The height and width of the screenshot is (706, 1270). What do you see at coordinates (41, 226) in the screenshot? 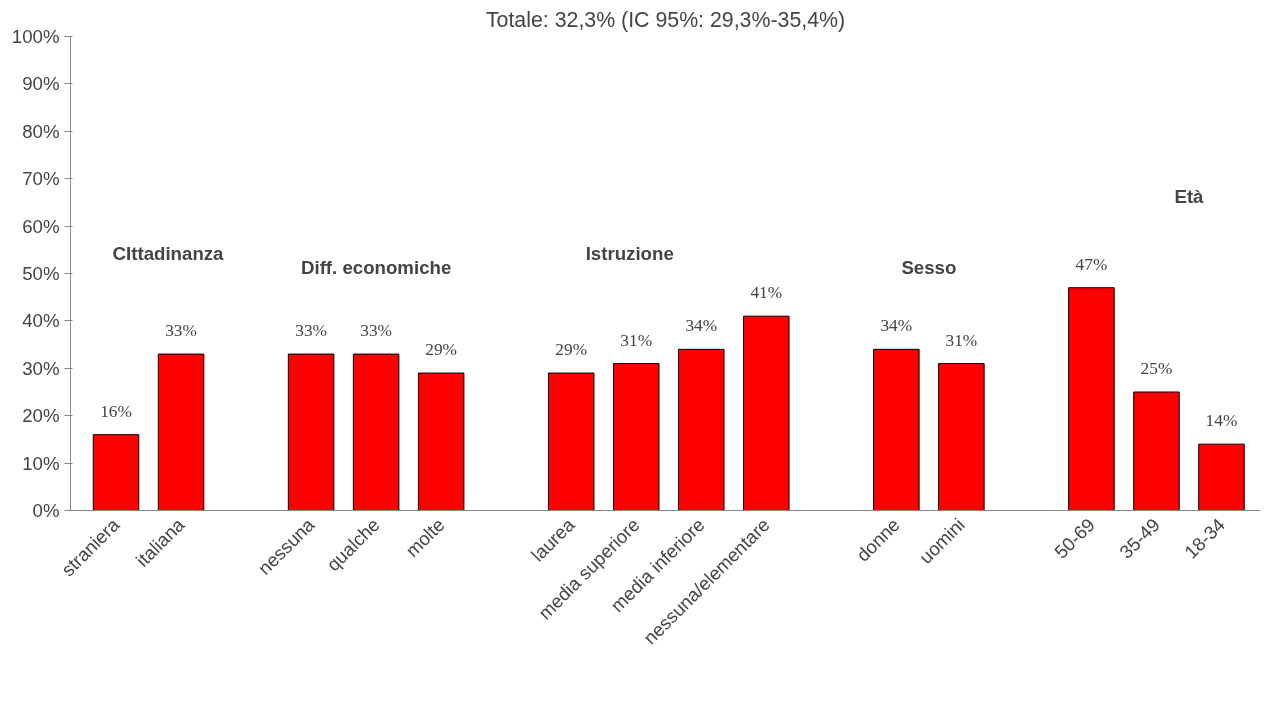
I see `y-tick-label: 60%` at bounding box center [41, 226].